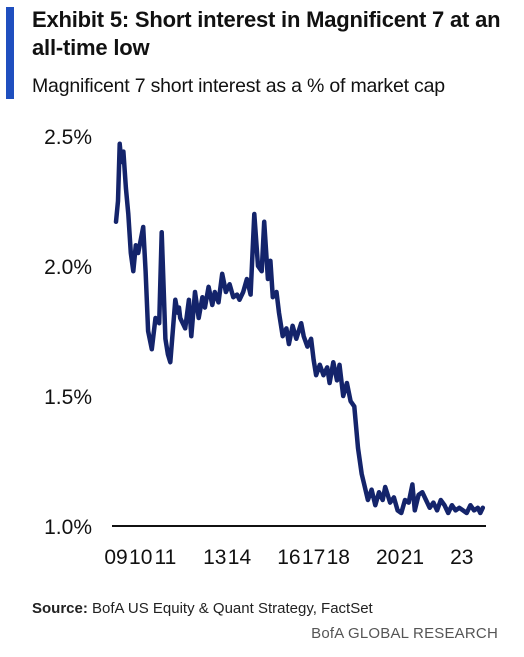 This screenshot has width=524, height=657. I want to click on x-tick-label: 20, so click(387, 557).